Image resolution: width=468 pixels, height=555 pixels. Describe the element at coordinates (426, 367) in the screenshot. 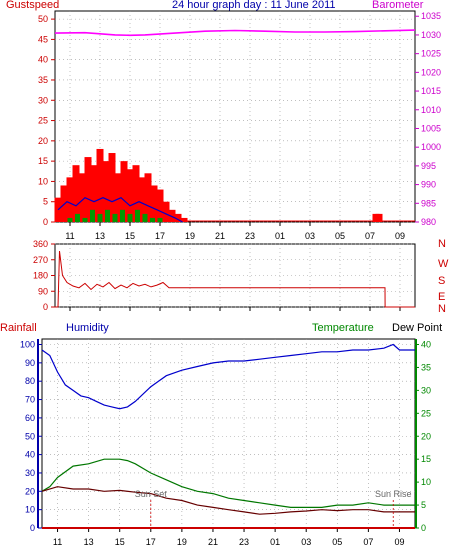

I see `temperature-y-label: 35` at that location.